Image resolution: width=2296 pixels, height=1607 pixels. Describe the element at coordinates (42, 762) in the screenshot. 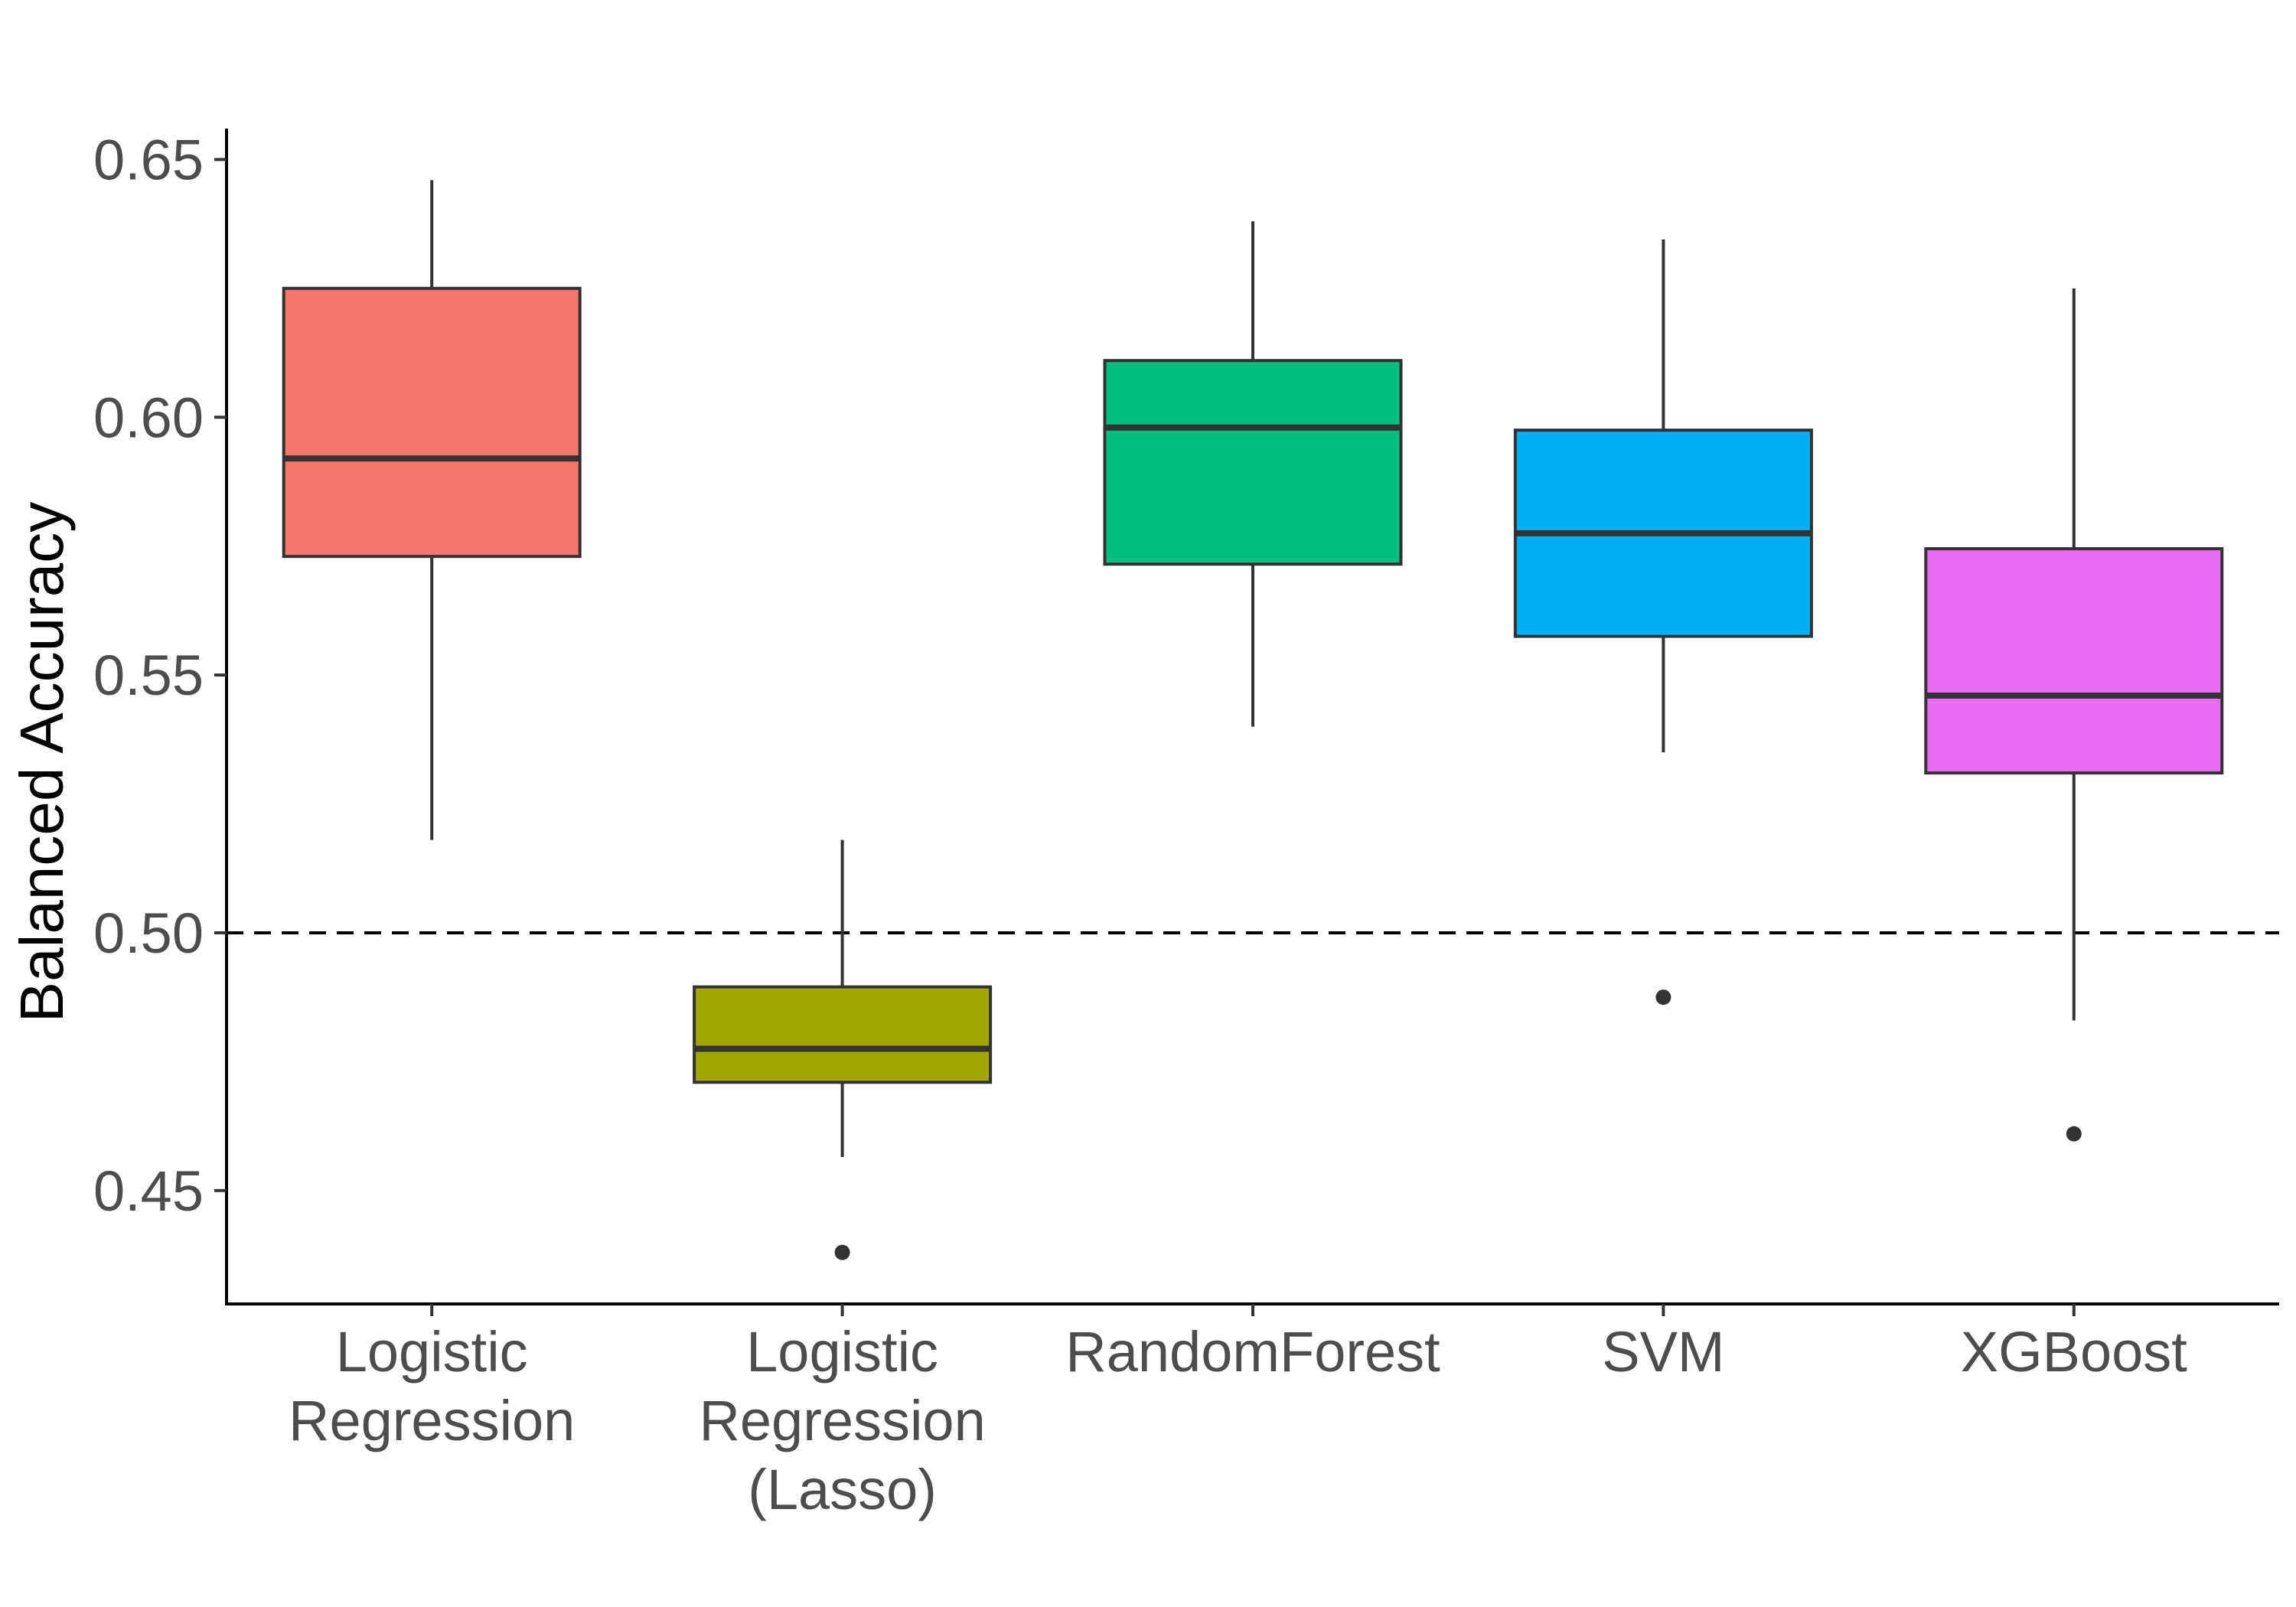

I see `y-axis-title: Balanced Accuracy` at that location.